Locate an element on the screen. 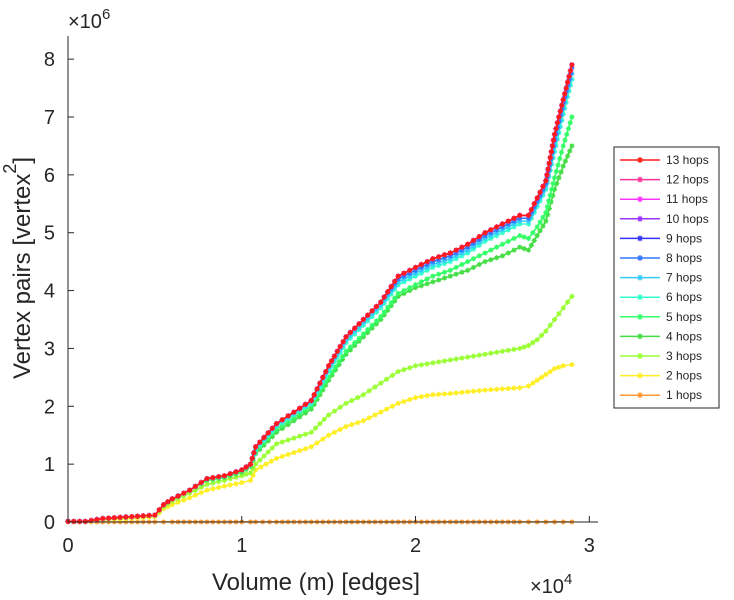 The height and width of the screenshot is (600, 734). legend-item: 5 hops is located at coordinates (661, 317).